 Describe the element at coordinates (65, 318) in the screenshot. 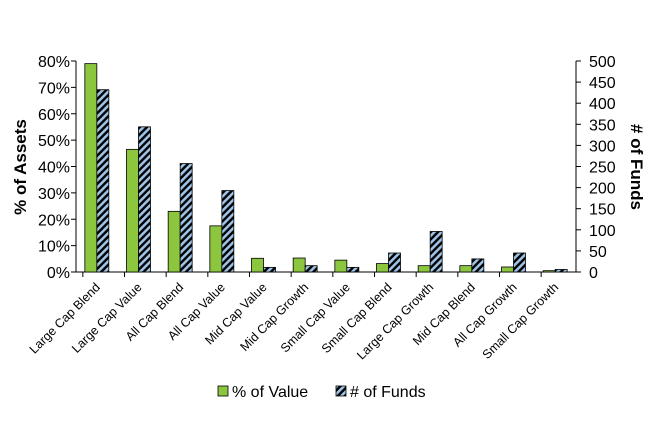

I see `category-label: Large Cap Blend` at that location.